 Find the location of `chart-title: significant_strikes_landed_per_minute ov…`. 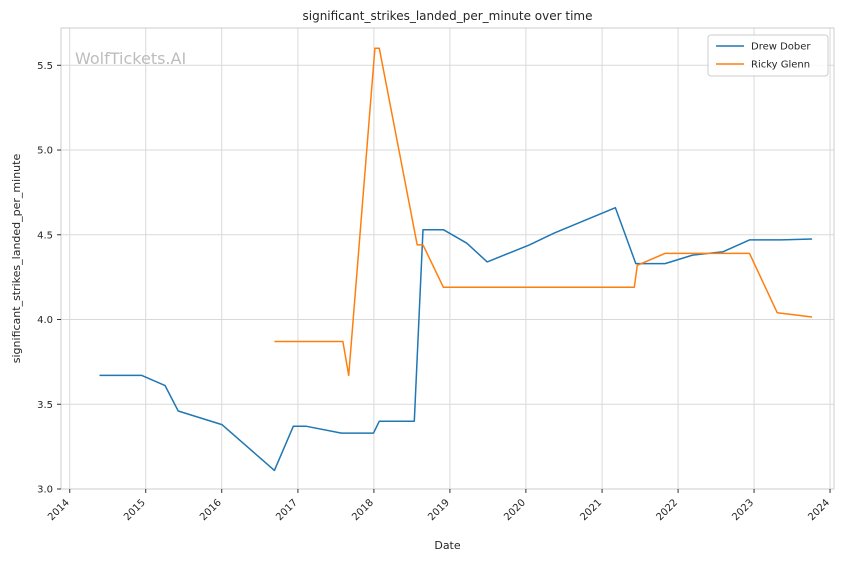

chart-title: significant_strikes_landed_per_minute ov… is located at coordinates (447, 16).